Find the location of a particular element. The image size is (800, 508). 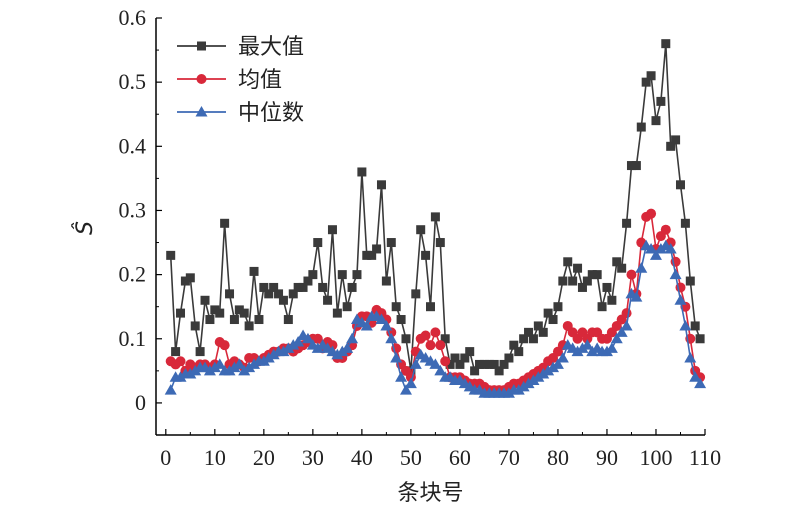

y-tick-label: 0 is located at coordinates (140, 402).